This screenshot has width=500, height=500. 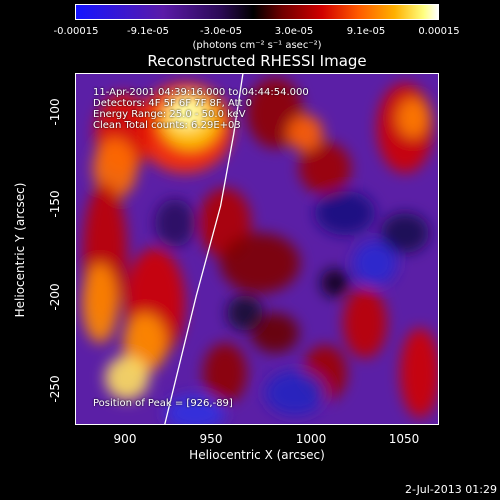 What do you see at coordinates (55, 297) in the screenshot?
I see `y-tick-label: -200` at bounding box center [55, 297].